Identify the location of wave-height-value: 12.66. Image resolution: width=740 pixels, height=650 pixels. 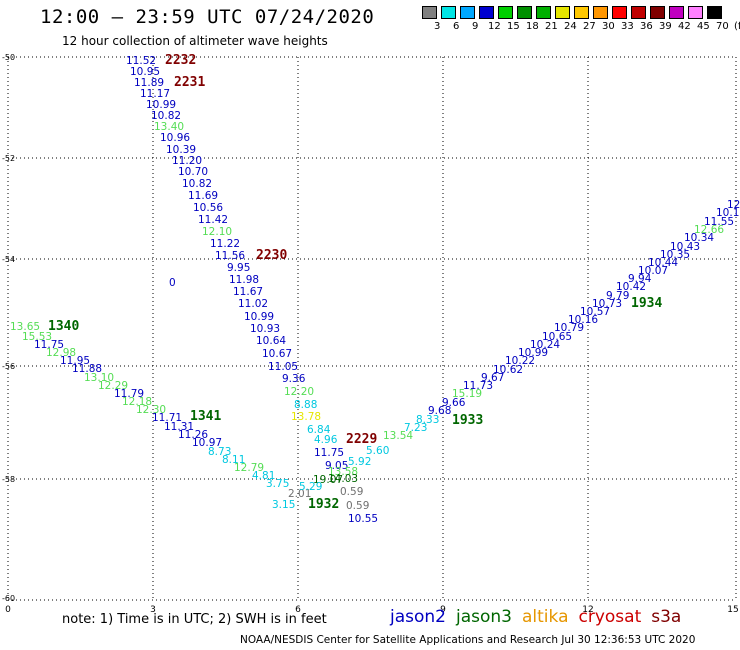
(709, 230).